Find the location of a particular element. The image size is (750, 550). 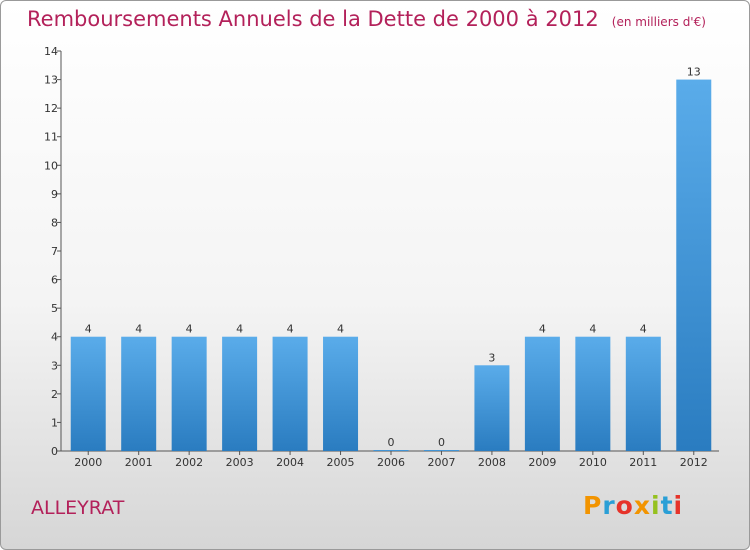

x-tick-label: 2002 is located at coordinates (189, 462).